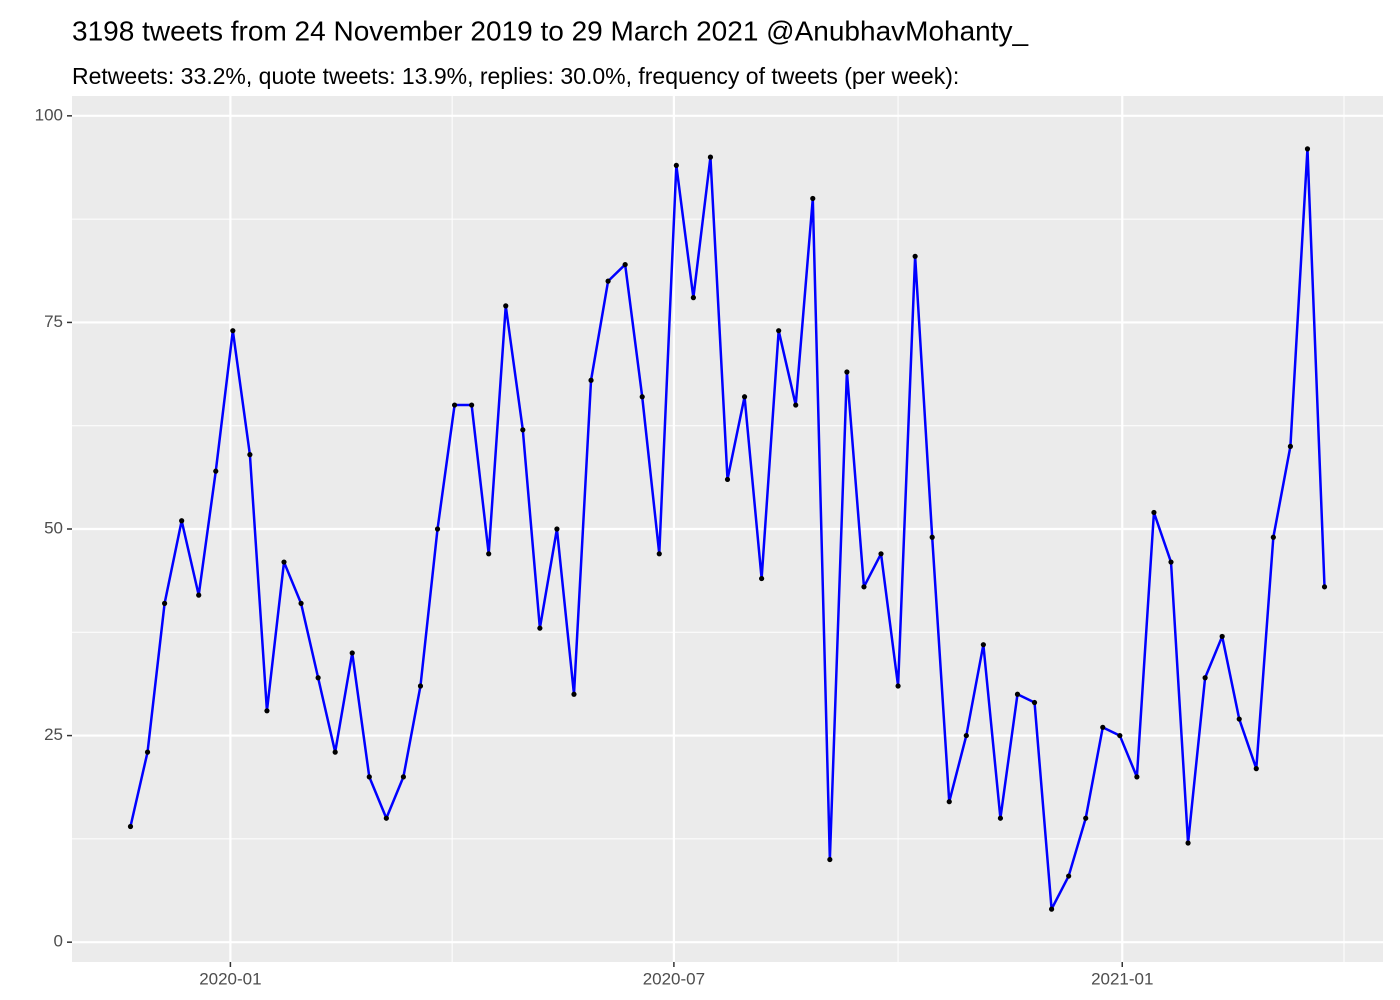 This screenshot has width=1400, height=1000. What do you see at coordinates (230, 978) in the screenshot?
I see `x-tick-label: 2020-01` at bounding box center [230, 978].